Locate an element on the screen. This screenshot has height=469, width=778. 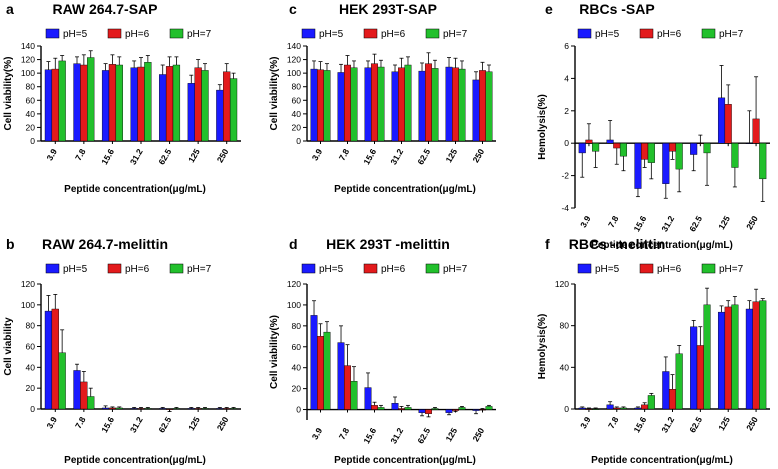
y-tick-label: -4 is located at coordinates (565, 208).